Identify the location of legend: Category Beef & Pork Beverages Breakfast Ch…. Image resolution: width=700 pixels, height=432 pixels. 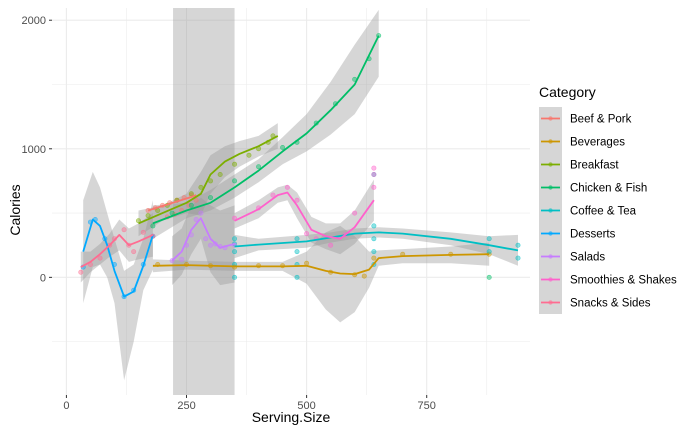
(608, 199).